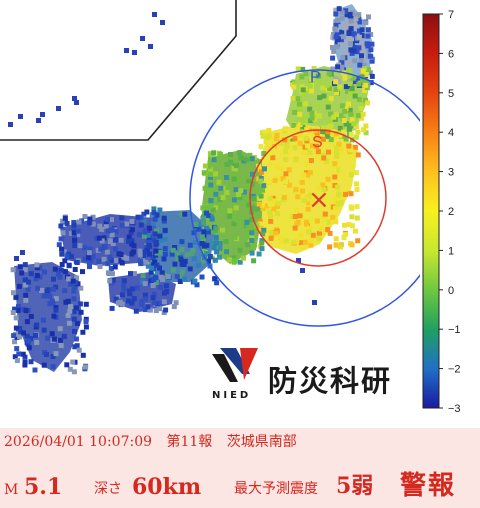 The image size is (480, 508). Describe the element at coordinates (330, 381) in the screenshot. I see `logo-text-ja: 防災科研` at that location.